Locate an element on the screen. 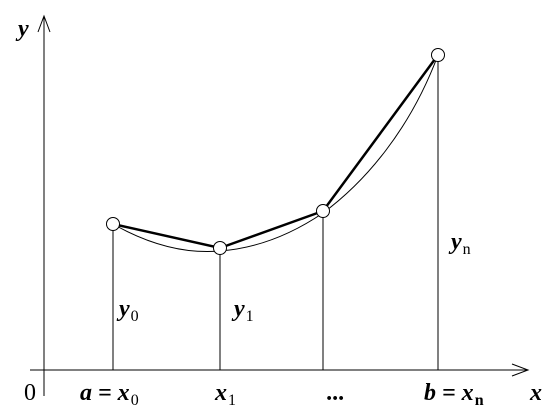 The image size is (556, 410). y-axis-label: y is located at coordinates (22, 29).